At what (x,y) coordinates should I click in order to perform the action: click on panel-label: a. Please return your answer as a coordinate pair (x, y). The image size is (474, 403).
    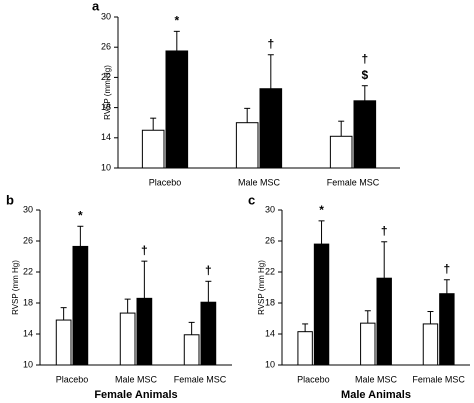
    Looking at the image, I should click on (96, 6).